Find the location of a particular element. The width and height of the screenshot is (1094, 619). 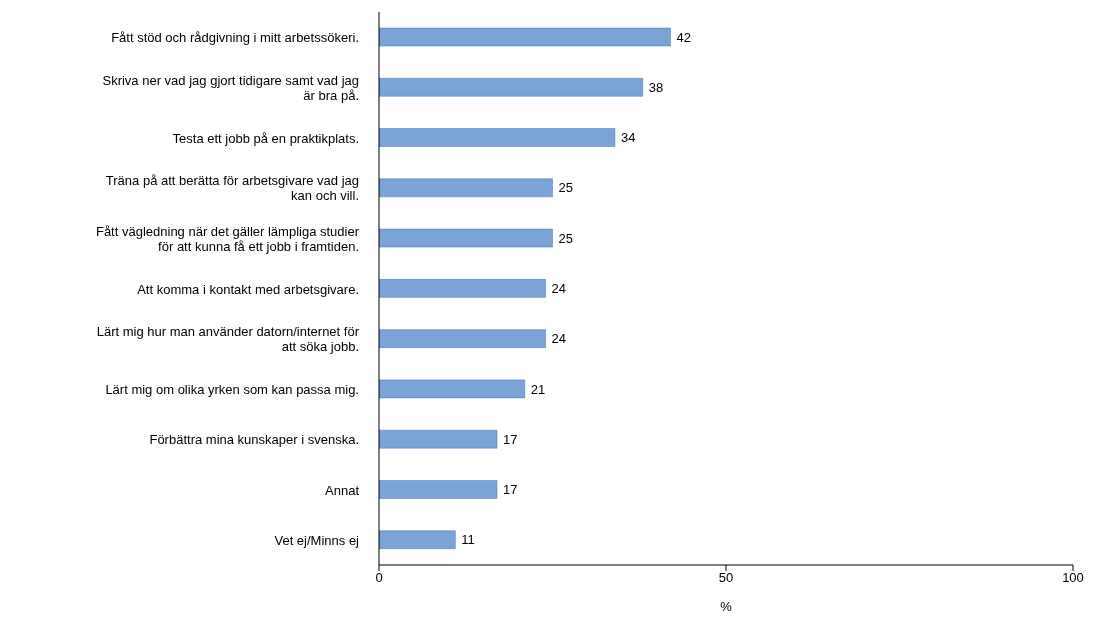

y-tick-label: Träna på att berätta för arbetsgivare vad jag kan och vill. is located at coordinates (232, 187).